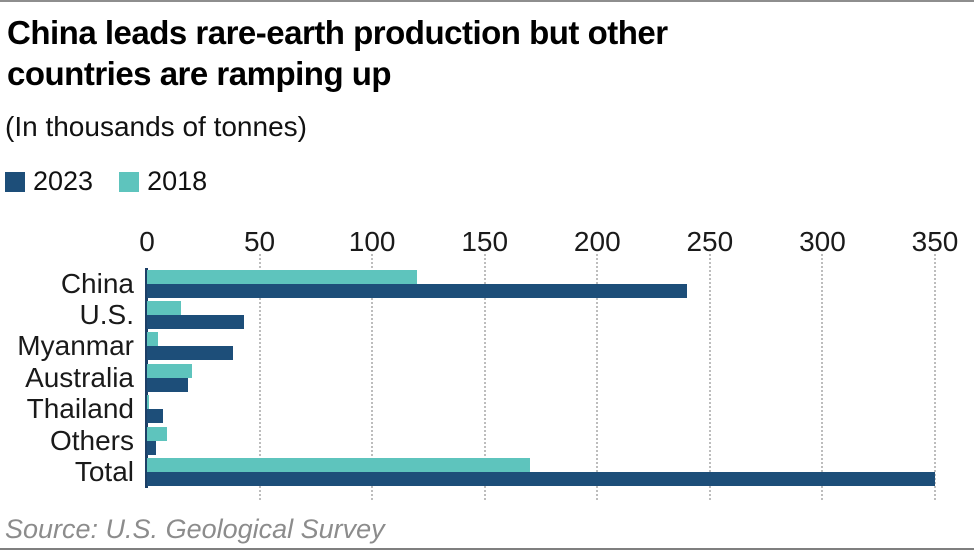  What do you see at coordinates (199, 73) in the screenshot?
I see `chart-title-line2: countries are ramping up` at bounding box center [199, 73].